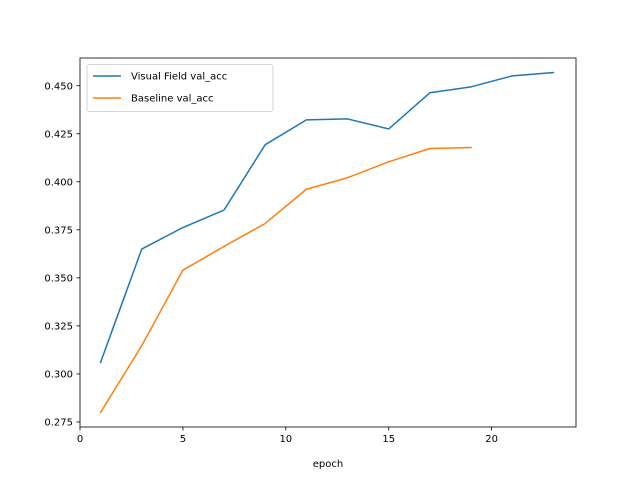 The width and height of the screenshot is (640, 480). I want to click on legend-box, so click(180, 88).